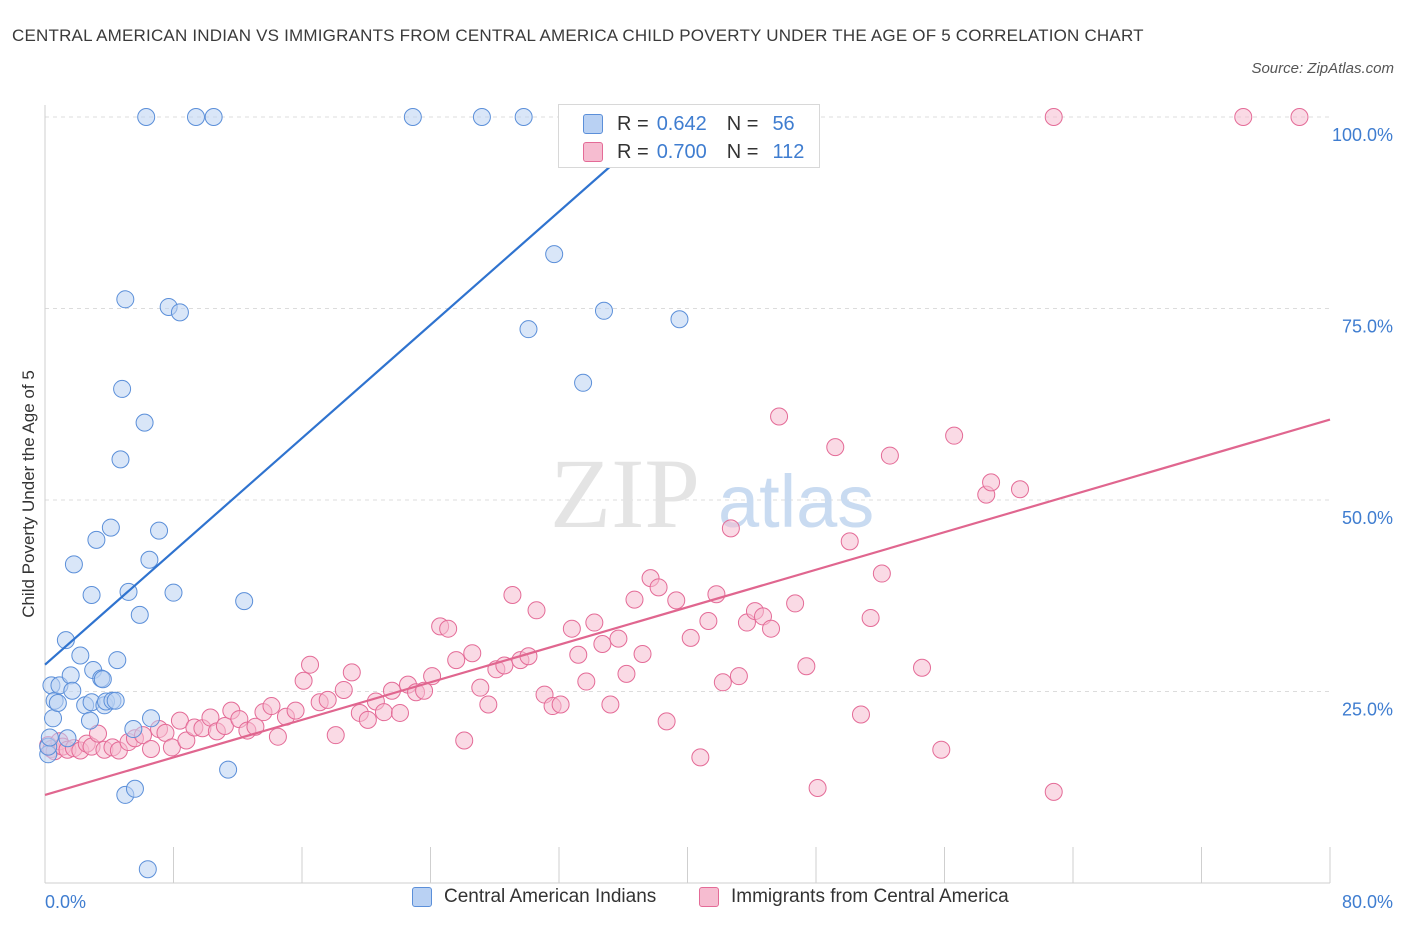 The image size is (1406, 930). Describe the element at coordinates (689, 136) in the screenshot. I see `stats-legend: R = 0.642 N = 56 R = 0.700 N = 112` at that location.